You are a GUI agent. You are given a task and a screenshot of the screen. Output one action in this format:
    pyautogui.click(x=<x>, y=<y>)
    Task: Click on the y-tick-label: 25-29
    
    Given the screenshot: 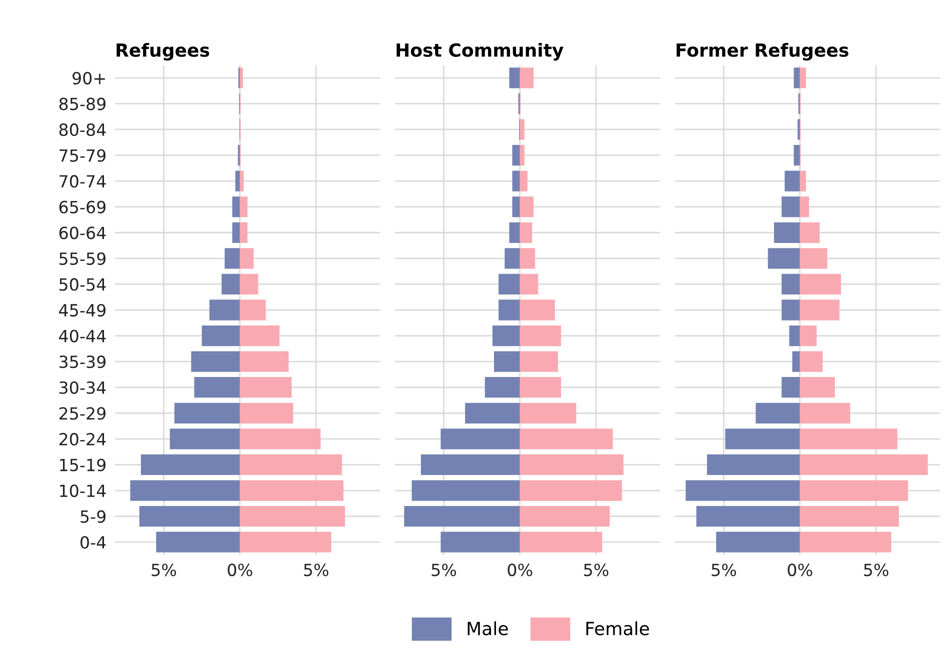 What is the action you would take?
    pyautogui.click(x=82, y=413)
    